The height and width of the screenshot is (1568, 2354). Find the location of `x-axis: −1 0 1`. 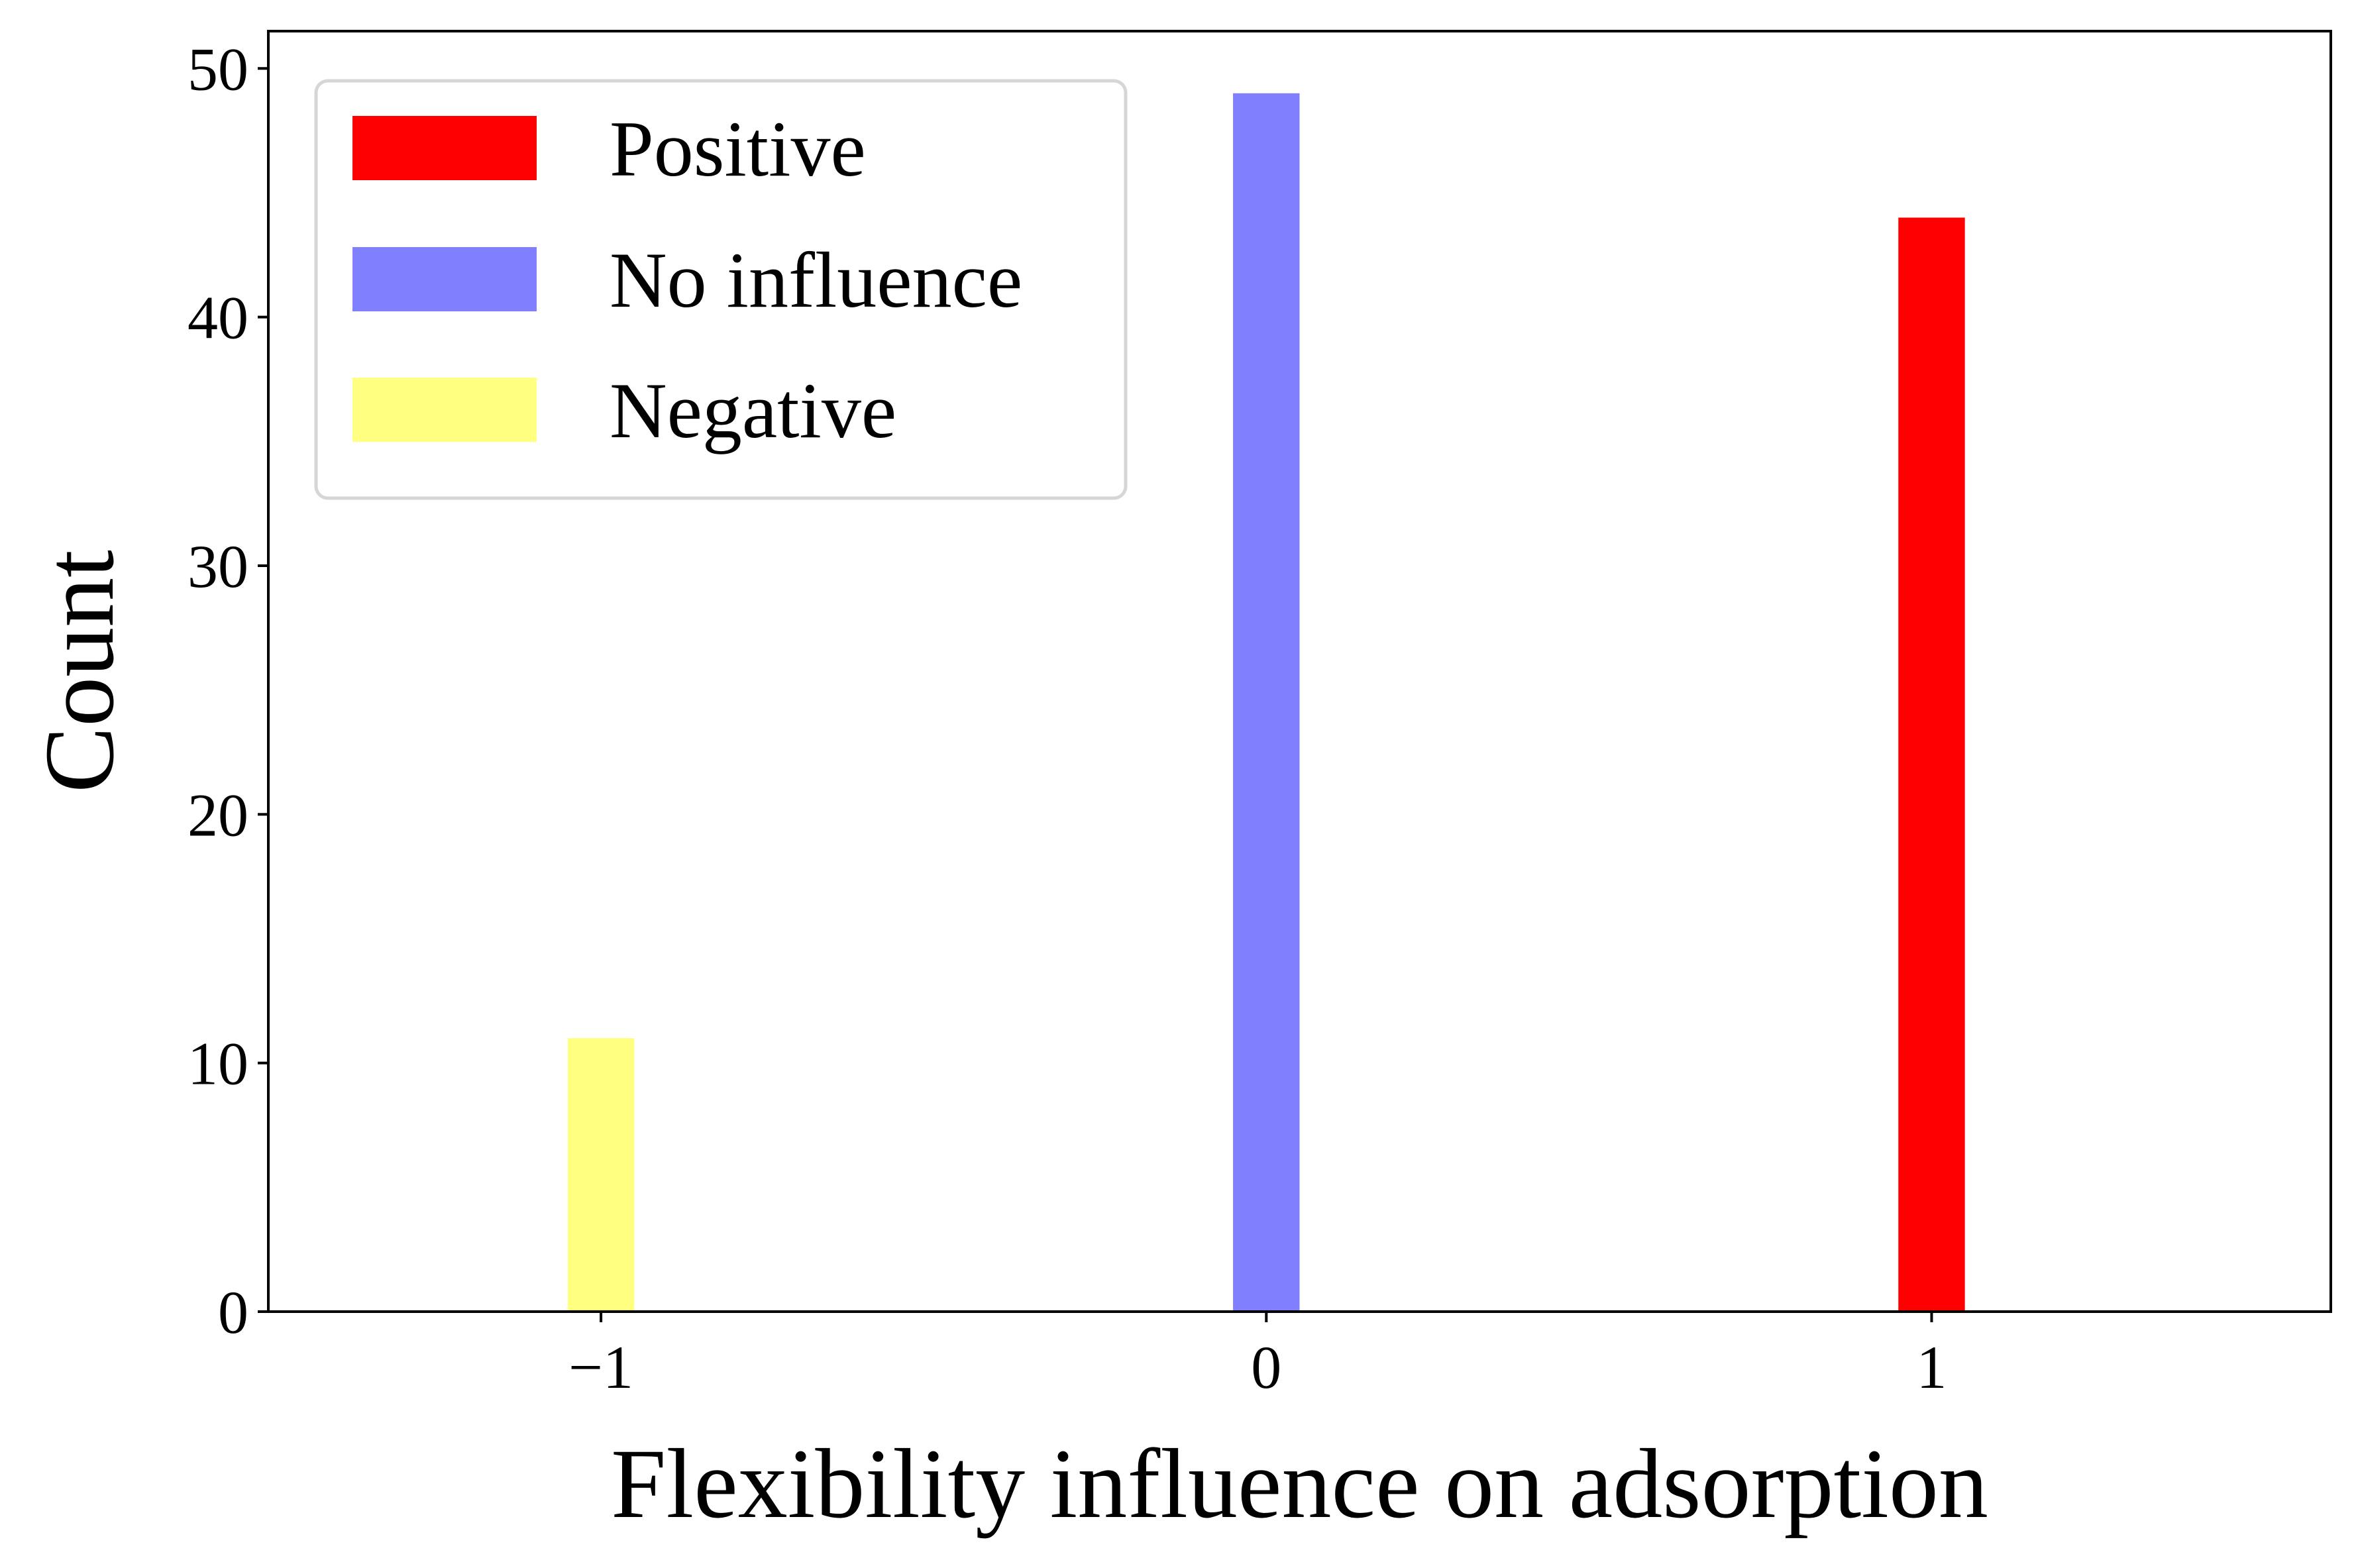

x-axis: −1 0 1 is located at coordinates (1257, 1356).